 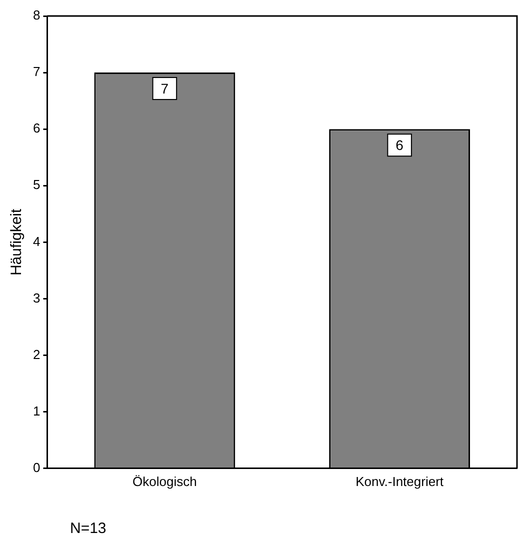 I want to click on y-tick-label: 8, so click(x=36, y=15).